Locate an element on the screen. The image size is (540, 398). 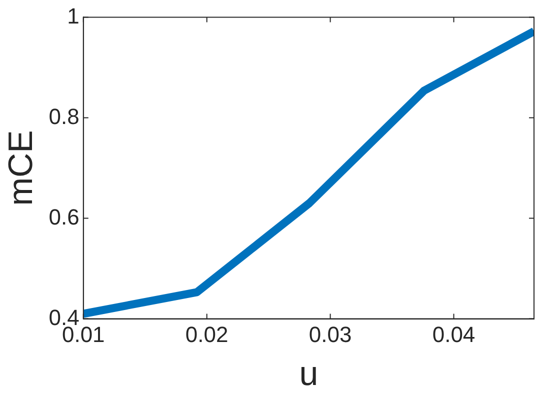
x-tick-label: 0.02 is located at coordinates (206, 335).